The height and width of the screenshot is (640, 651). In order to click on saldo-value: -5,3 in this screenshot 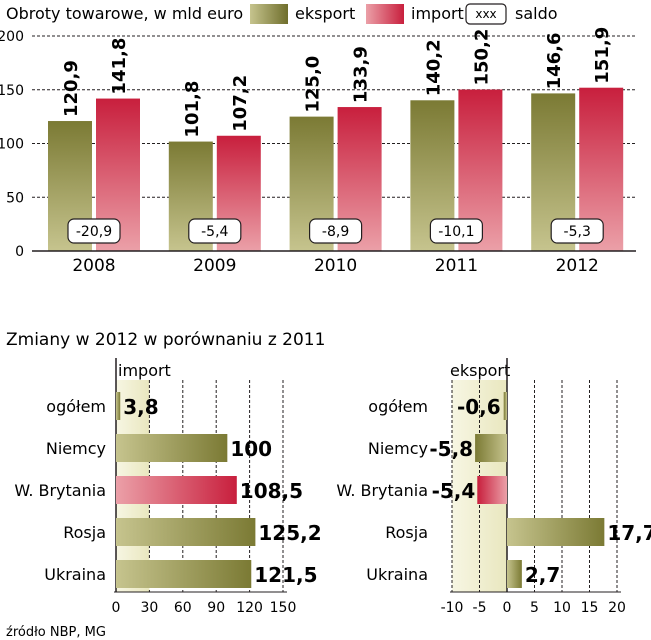, I will do `click(577, 232)`.